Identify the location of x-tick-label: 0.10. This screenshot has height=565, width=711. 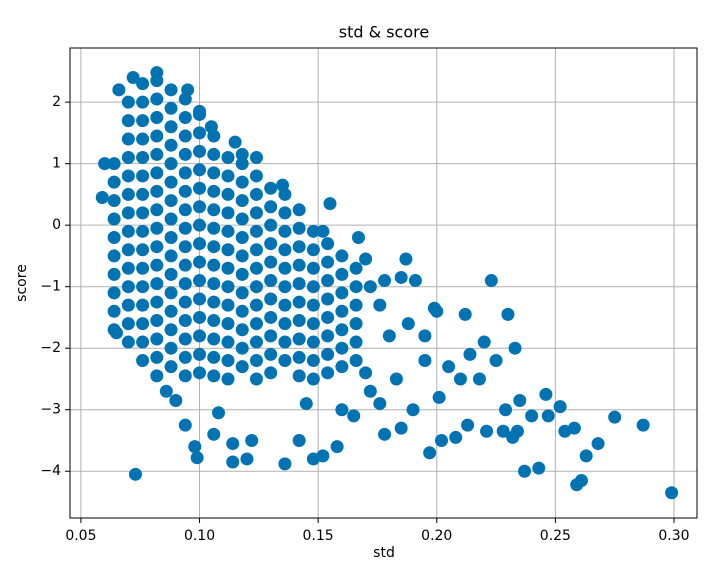
(199, 536).